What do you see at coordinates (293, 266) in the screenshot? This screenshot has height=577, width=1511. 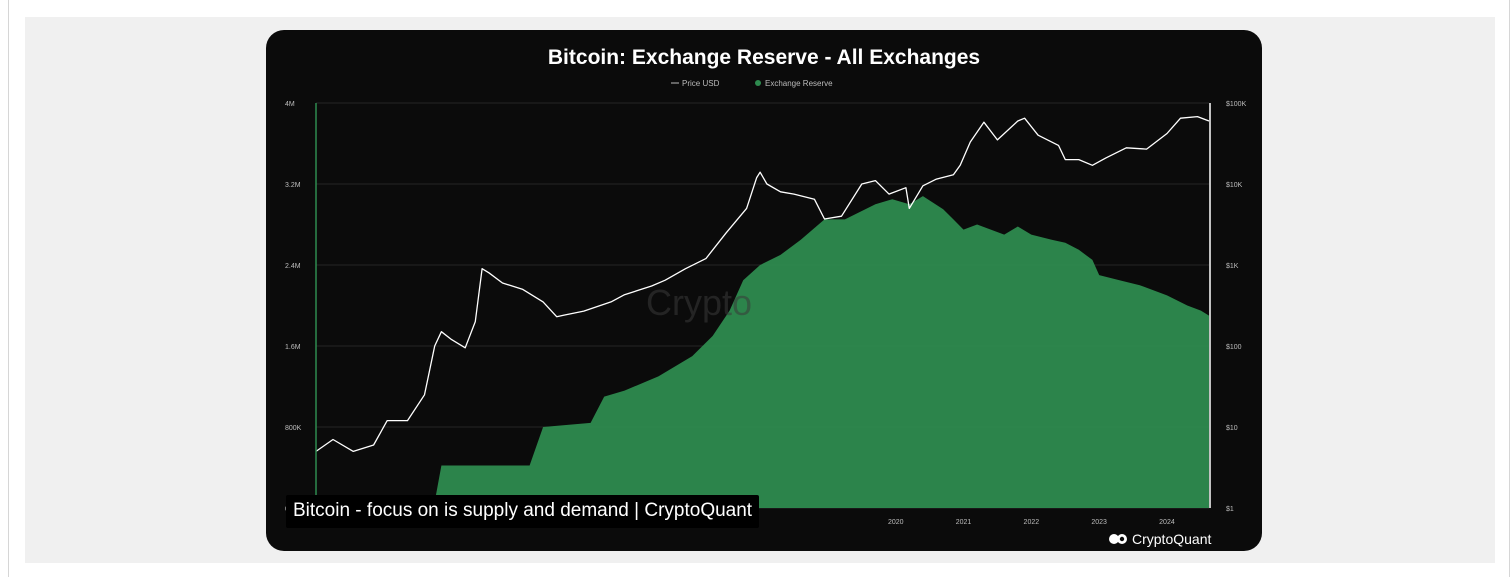 I see `y-left-tick-label: 2.4M` at bounding box center [293, 266].